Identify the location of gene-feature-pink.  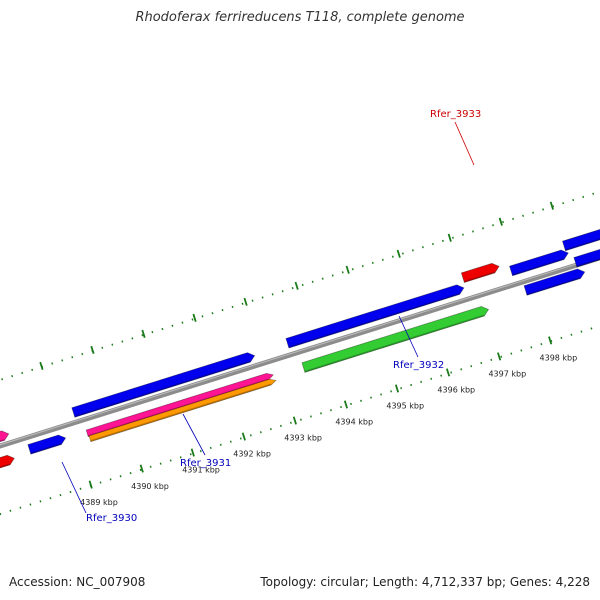
(180, 405).